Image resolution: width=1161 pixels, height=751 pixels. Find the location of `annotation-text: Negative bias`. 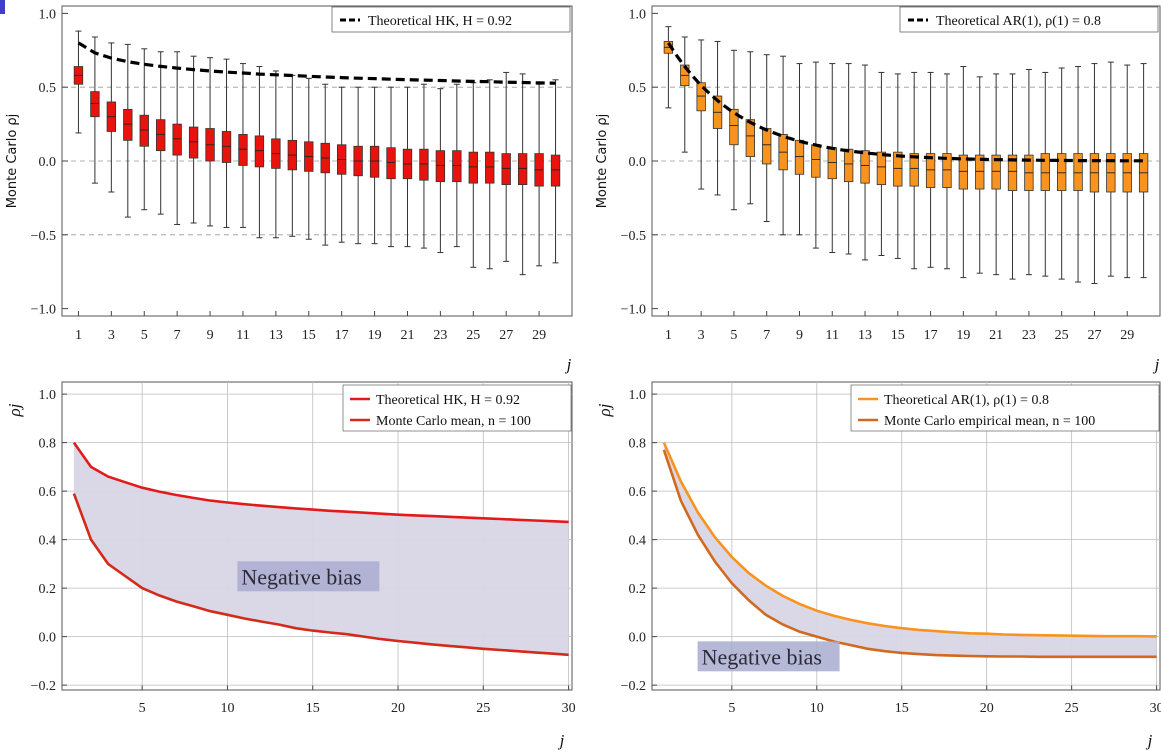

annotation-text: Negative bias is located at coordinates (762, 656).